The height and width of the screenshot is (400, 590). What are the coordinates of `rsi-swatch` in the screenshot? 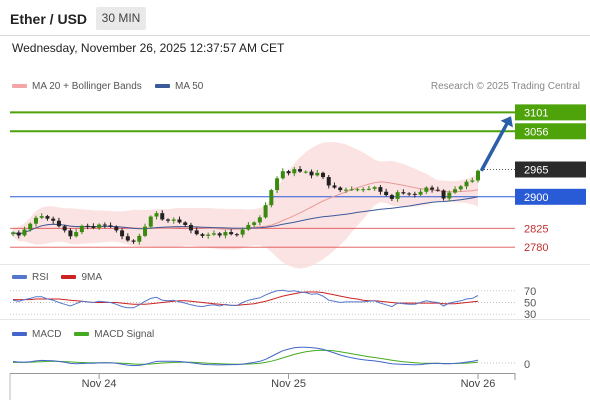 It's located at (19, 277).